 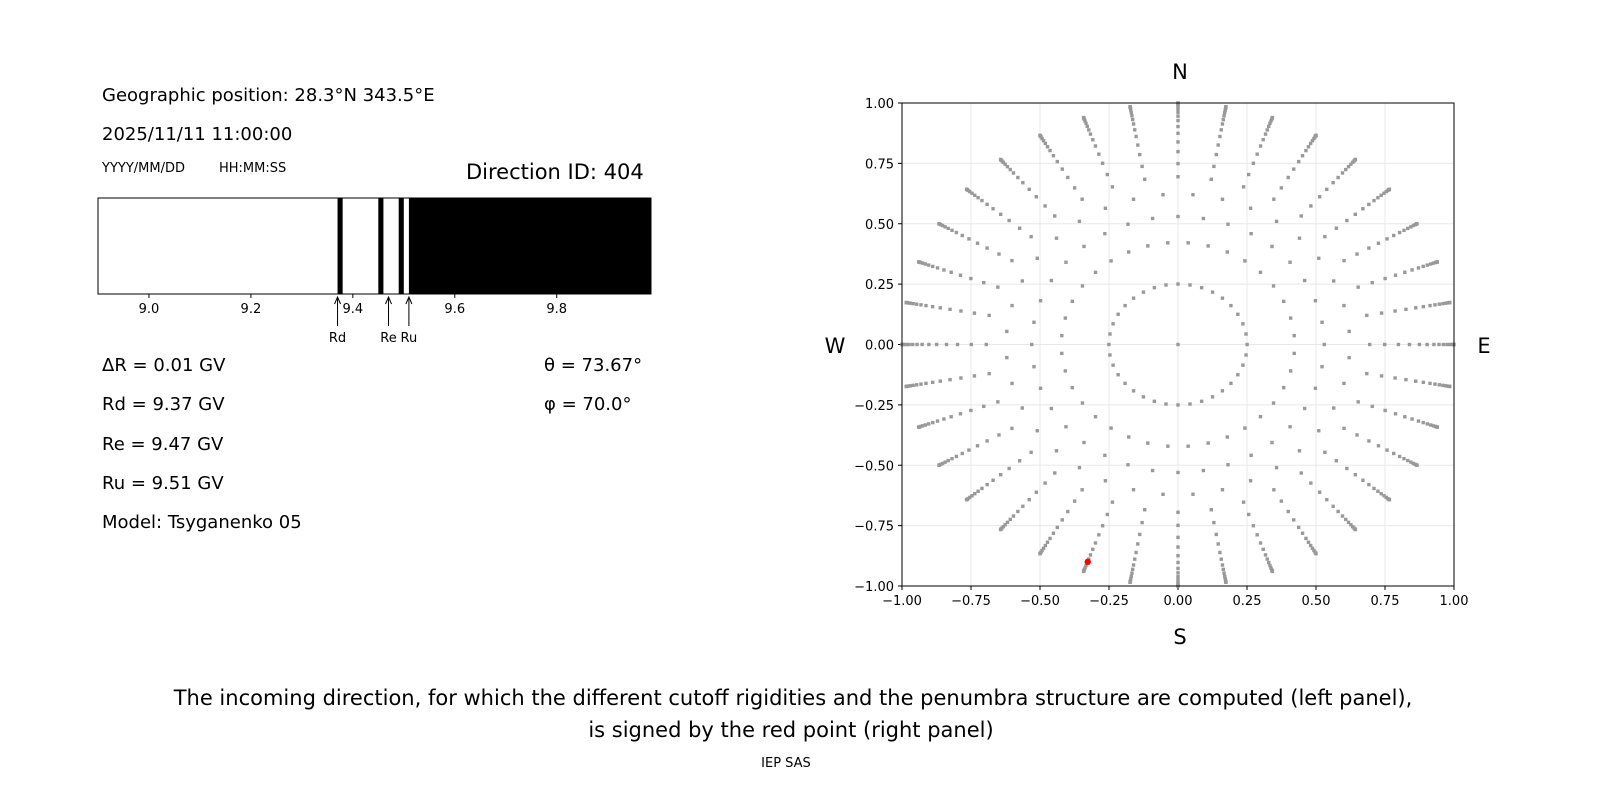 I want to click on x-tick-label: 9.6, so click(x=454, y=309).